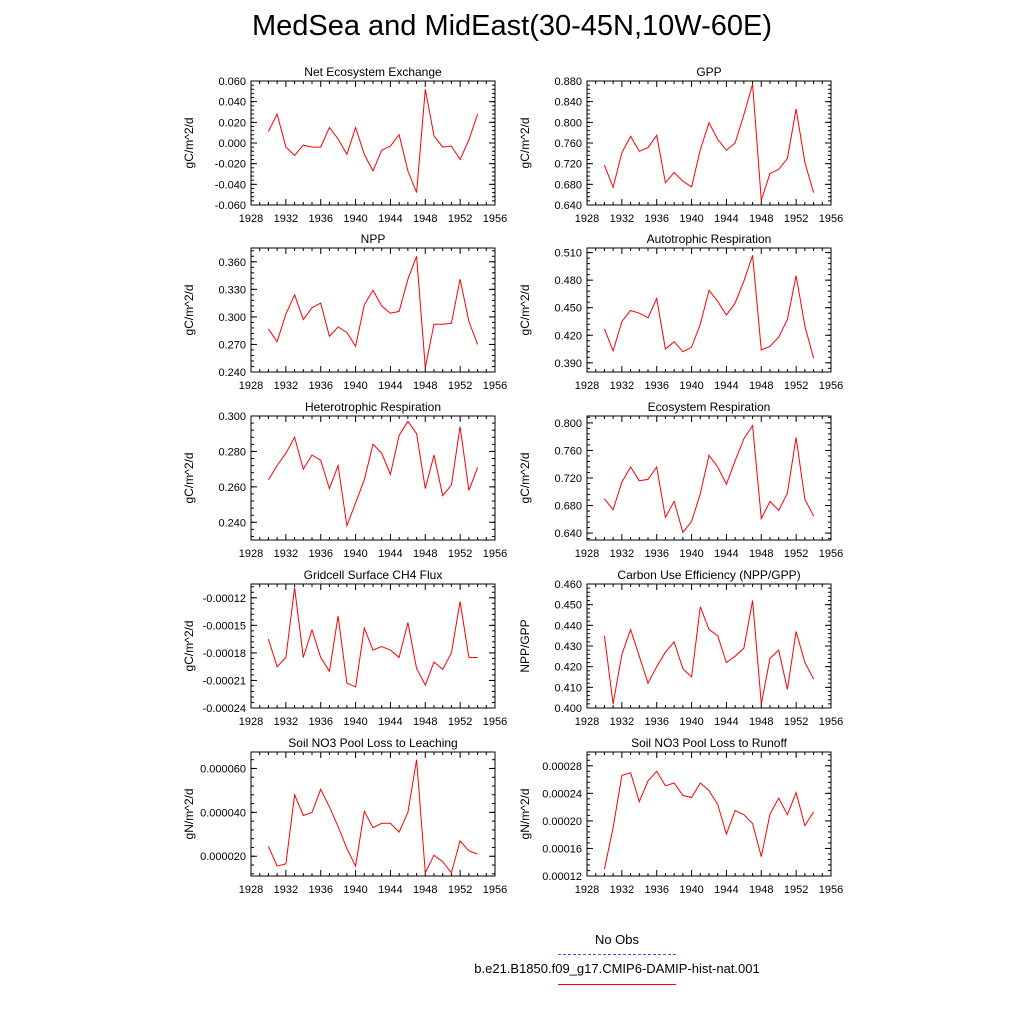 The width and height of the screenshot is (1024, 1024). Describe the element at coordinates (232, 263) in the screenshot. I see `y-tick-label: 0.360` at that location.